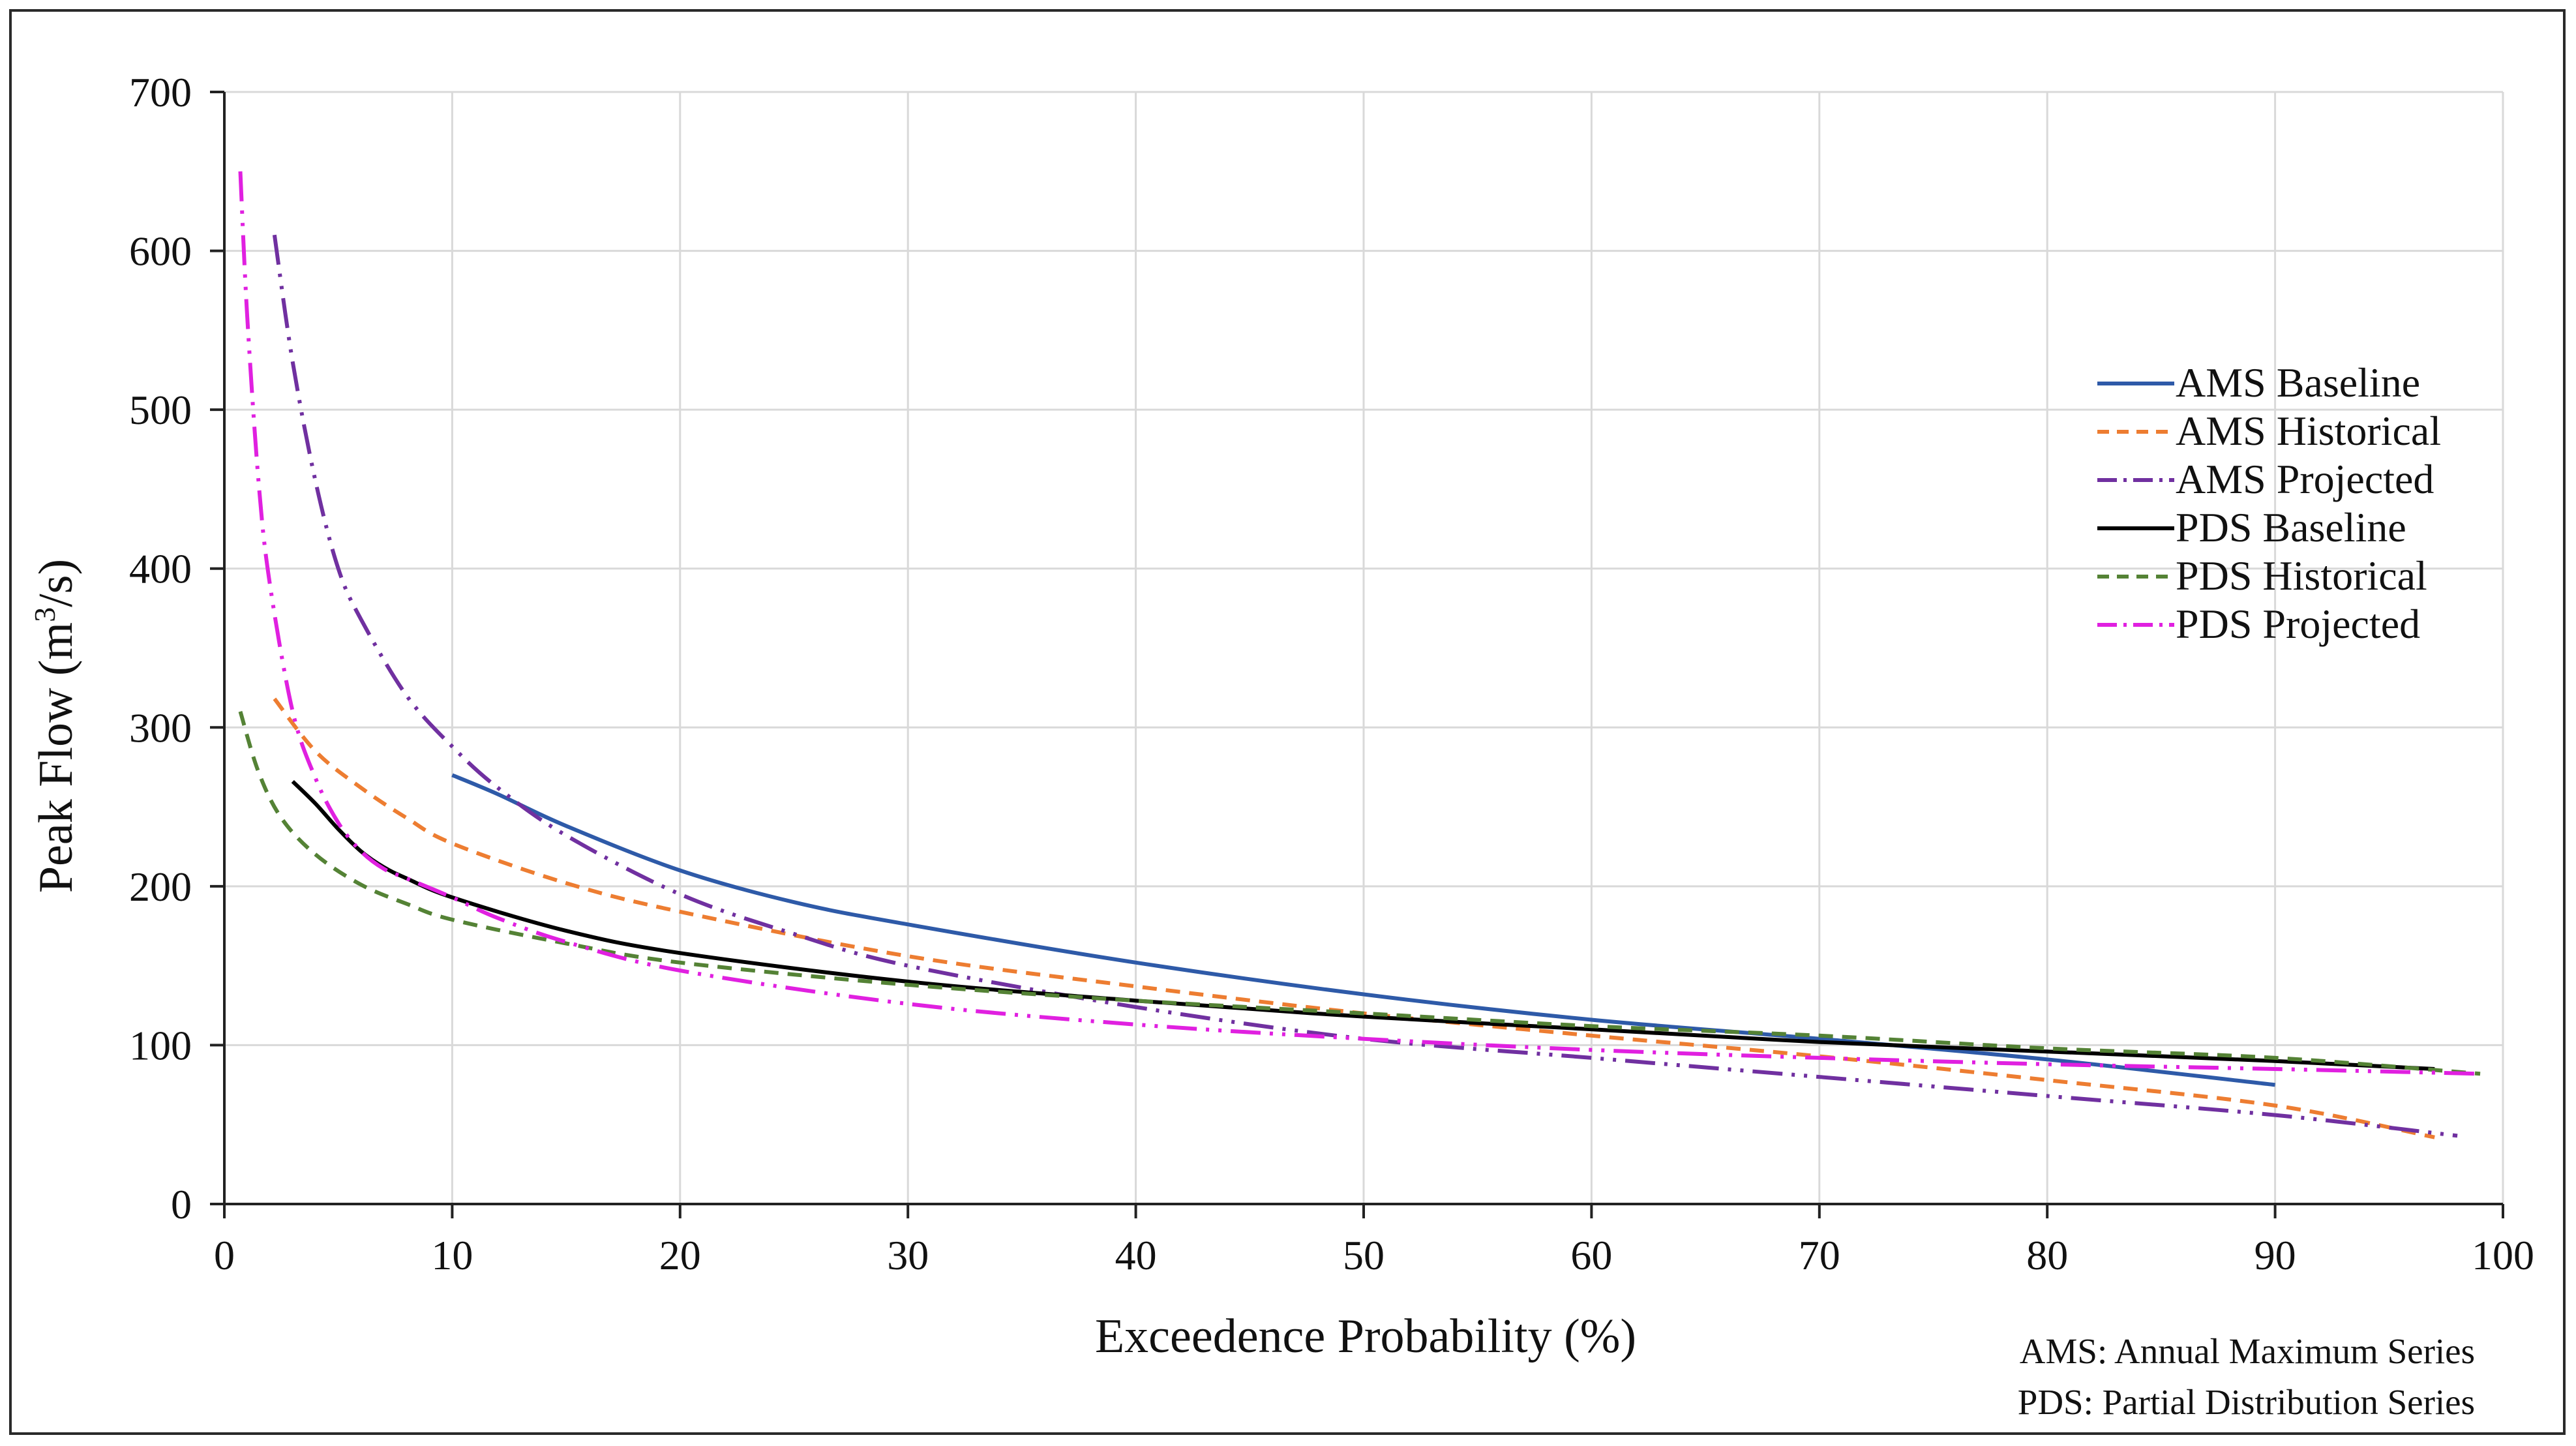 The height and width of the screenshot is (1446, 2576). What do you see at coordinates (160, 887) in the screenshot?
I see `y-tick-label: 200` at bounding box center [160, 887].